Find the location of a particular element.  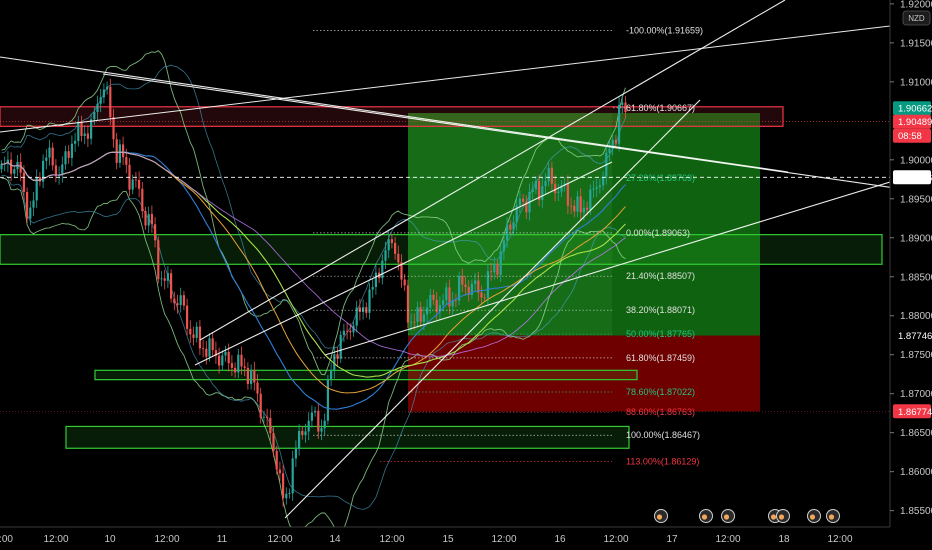

position-loss-zone is located at coordinates (584, 373).